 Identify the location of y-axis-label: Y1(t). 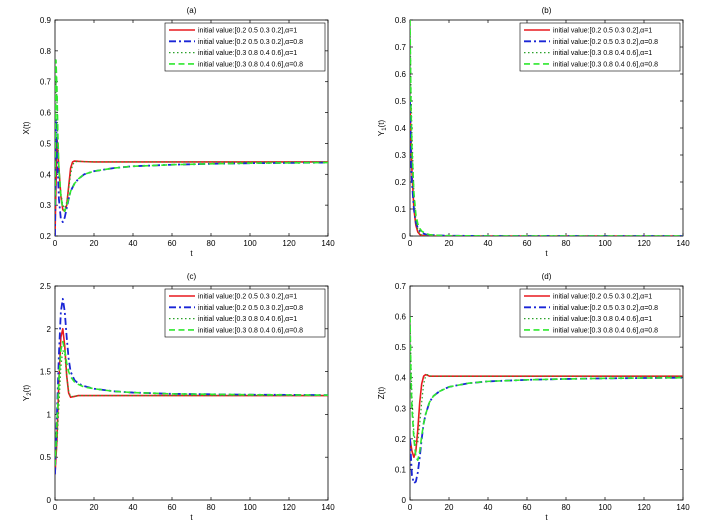
(382, 128).